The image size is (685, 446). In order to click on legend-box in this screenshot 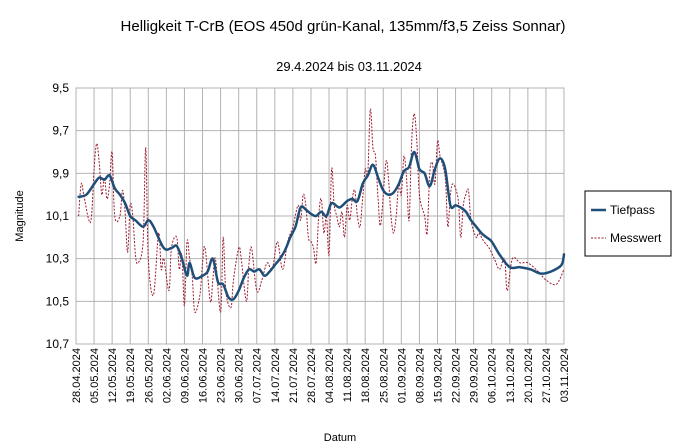, I will do `click(628, 223)`.